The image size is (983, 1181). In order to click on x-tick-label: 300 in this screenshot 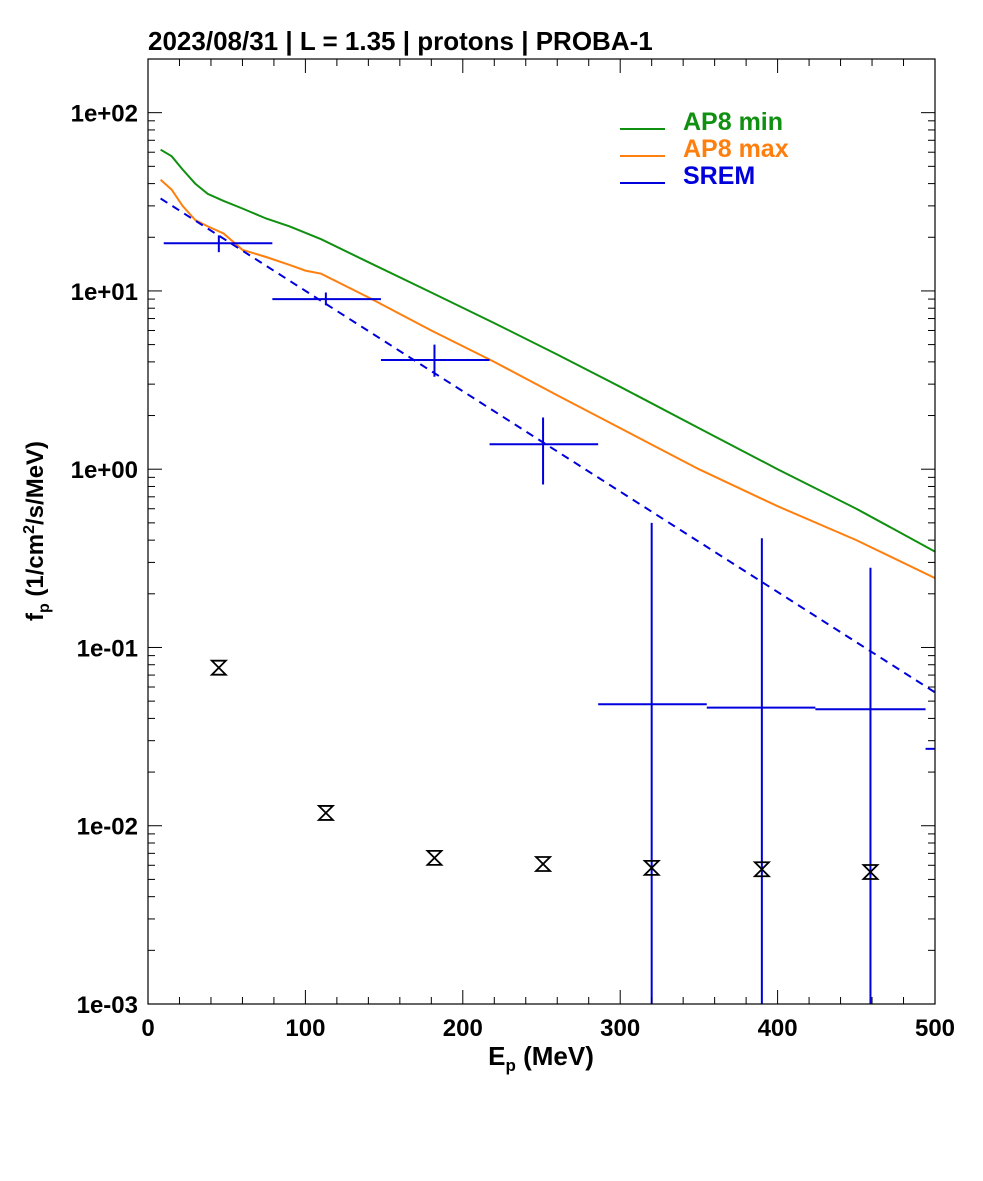, I will do `click(620, 1028)`.